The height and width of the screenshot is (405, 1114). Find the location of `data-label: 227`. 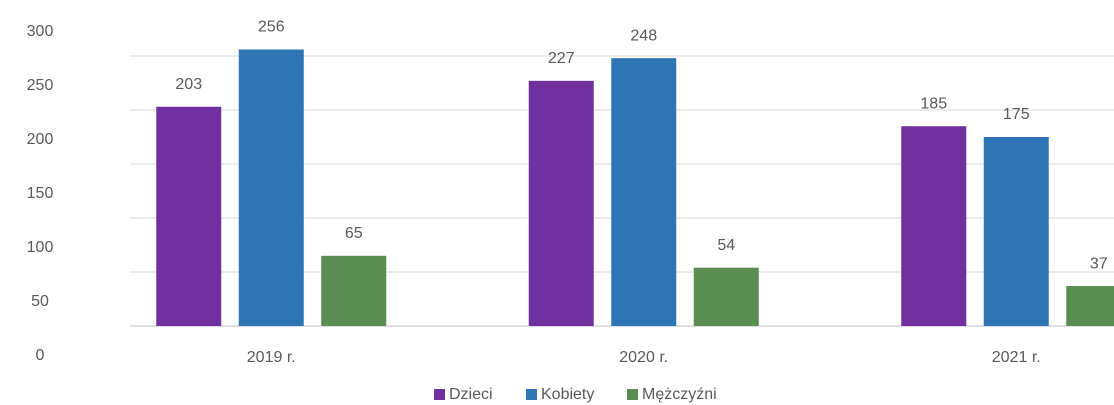

data-label: 227 is located at coordinates (561, 58).